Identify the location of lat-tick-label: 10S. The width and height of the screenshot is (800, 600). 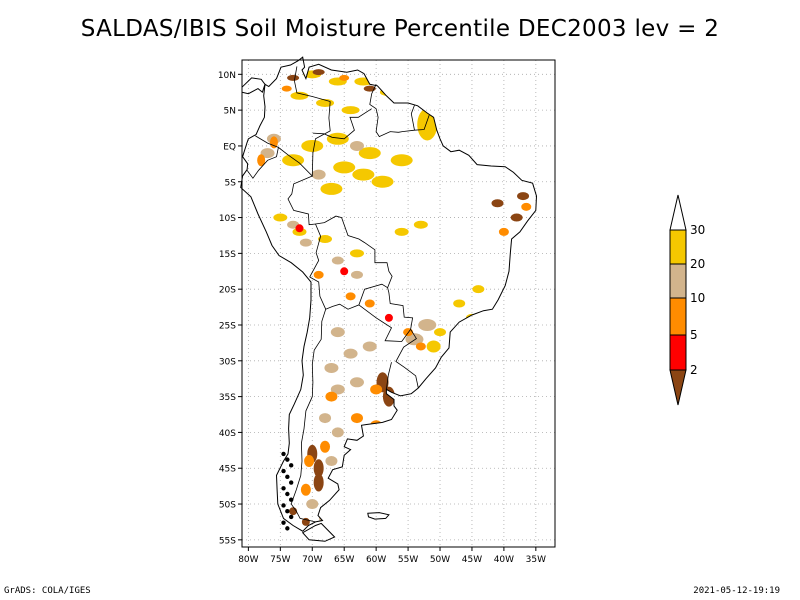
(227, 219).